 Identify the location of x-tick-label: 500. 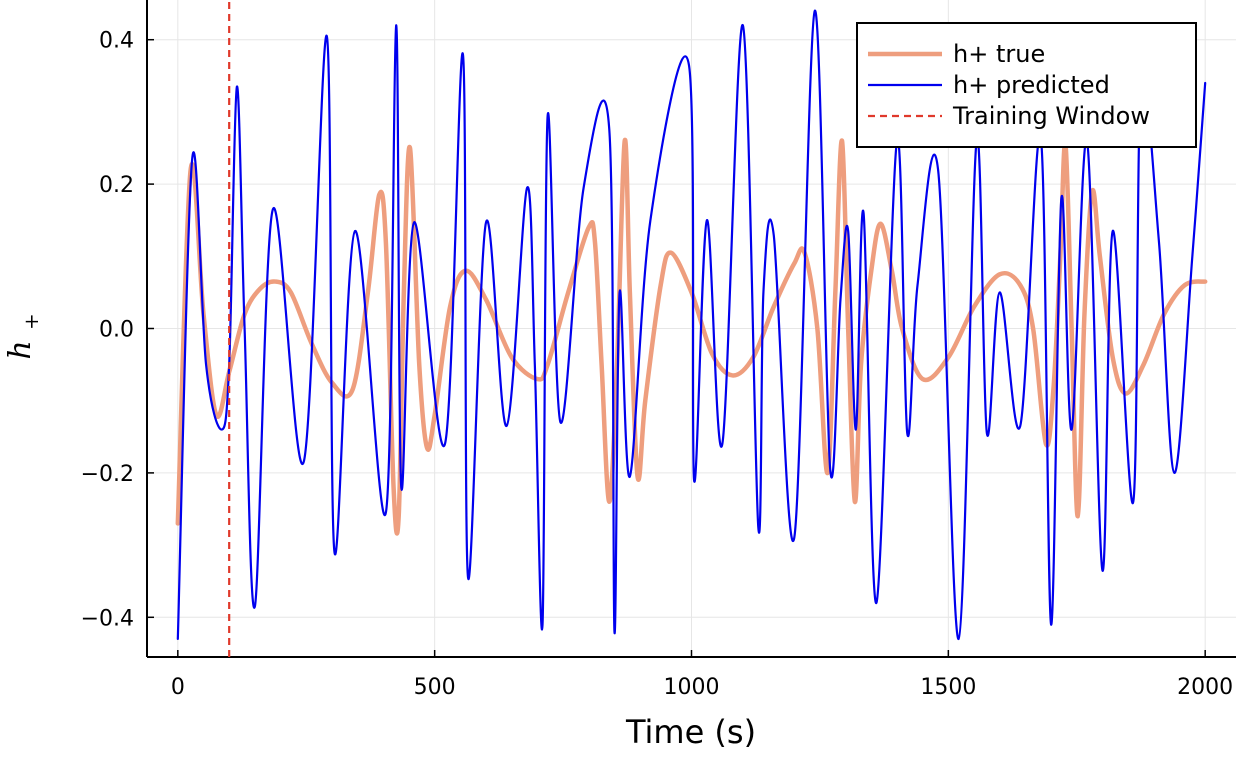
(435, 687).